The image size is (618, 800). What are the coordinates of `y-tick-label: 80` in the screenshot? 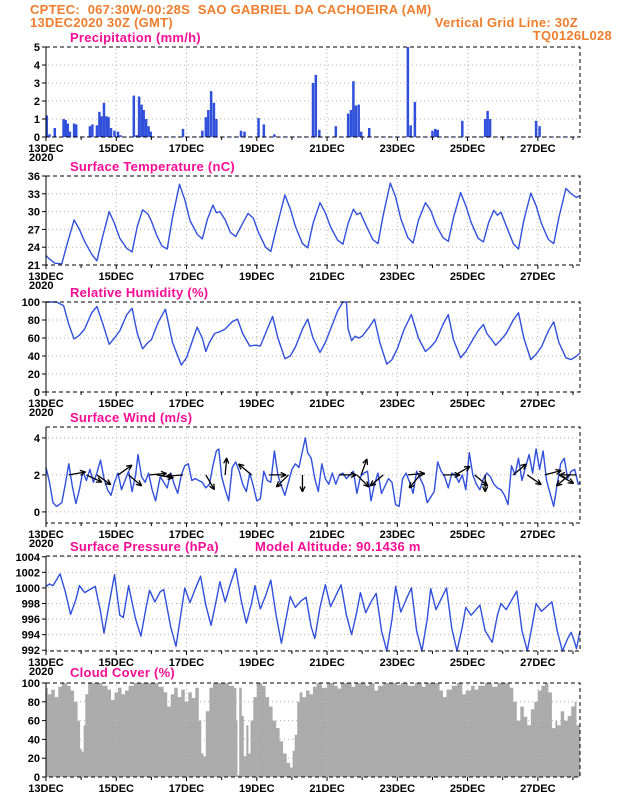 It's located at (34, 321).